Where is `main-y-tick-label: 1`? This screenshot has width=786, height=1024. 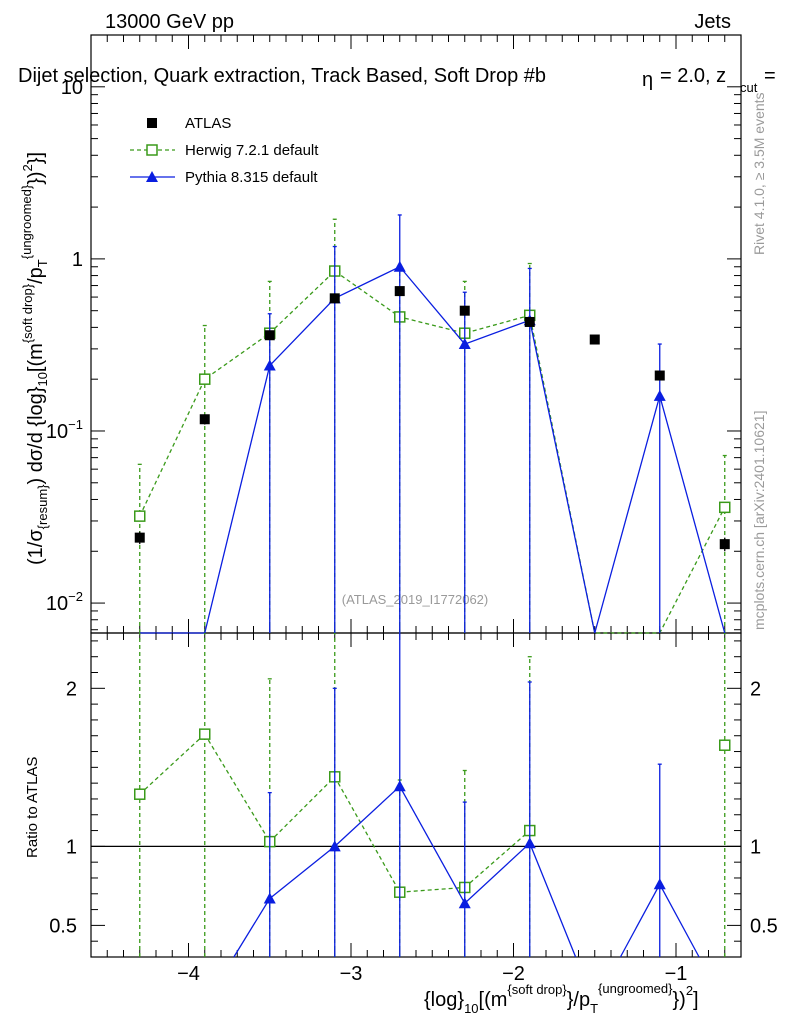
main-y-tick-label: 1 is located at coordinates (77, 260).